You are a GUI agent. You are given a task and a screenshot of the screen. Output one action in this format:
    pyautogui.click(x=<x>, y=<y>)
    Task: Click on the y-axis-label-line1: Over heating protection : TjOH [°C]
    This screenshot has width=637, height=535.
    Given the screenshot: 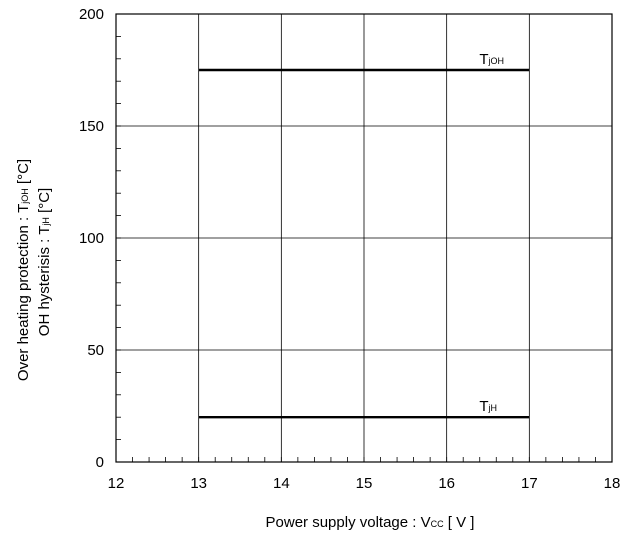 What is the action you would take?
    pyautogui.click(x=23, y=270)
    